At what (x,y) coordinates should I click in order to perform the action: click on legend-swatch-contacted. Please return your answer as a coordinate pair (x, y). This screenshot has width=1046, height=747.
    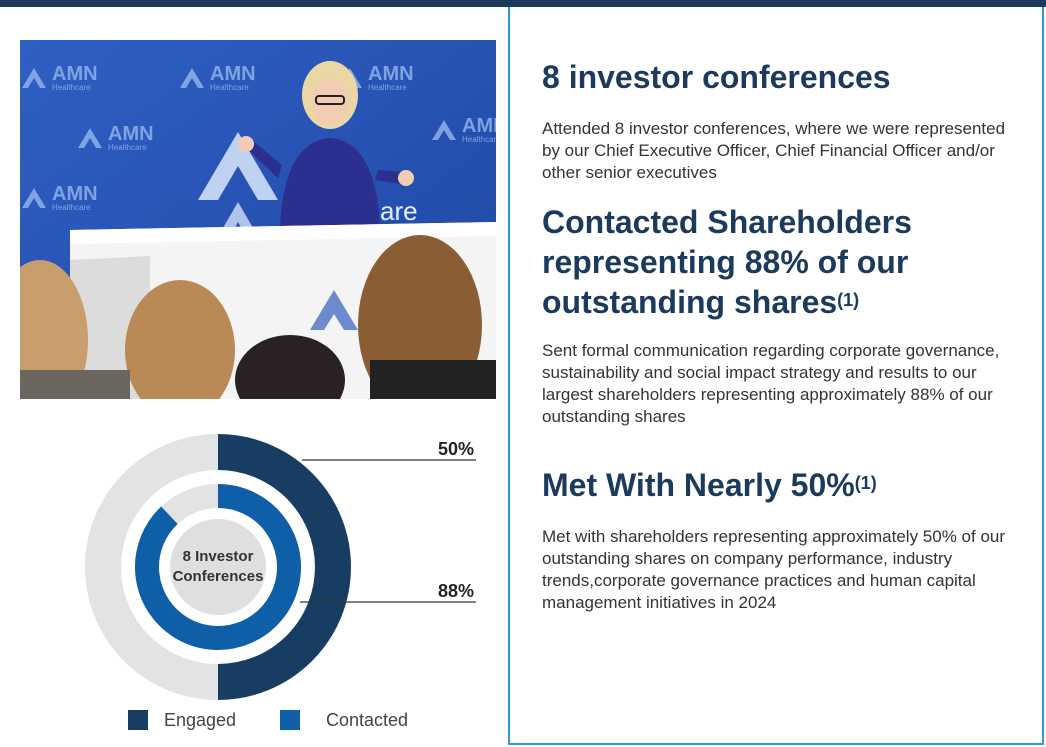
    Looking at the image, I should click on (290, 720).